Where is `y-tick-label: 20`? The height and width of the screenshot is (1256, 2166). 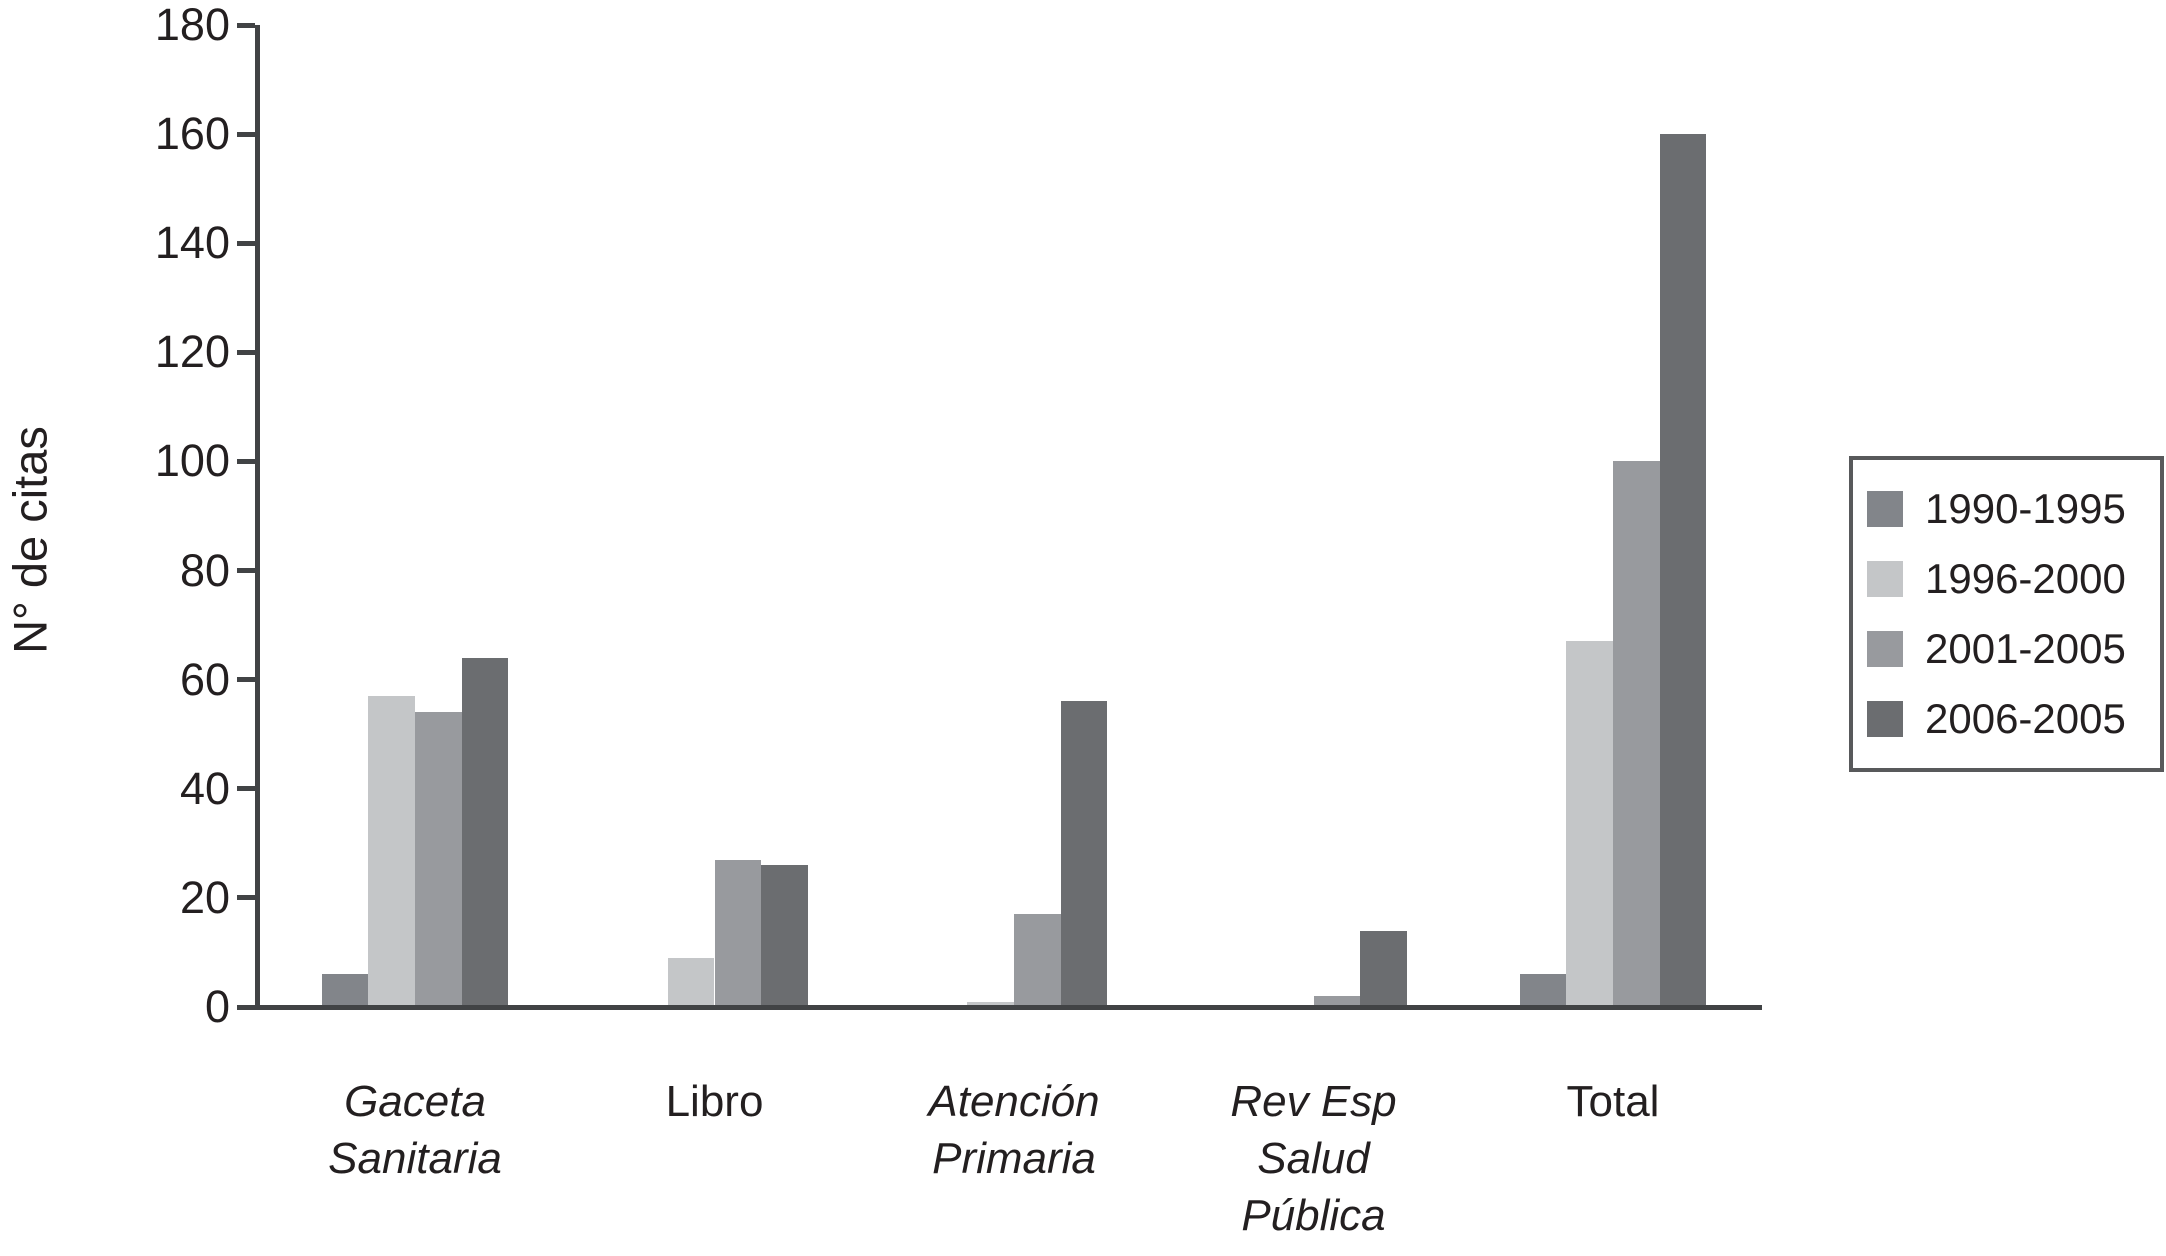
y-tick-label: 20 is located at coordinates (204, 897).